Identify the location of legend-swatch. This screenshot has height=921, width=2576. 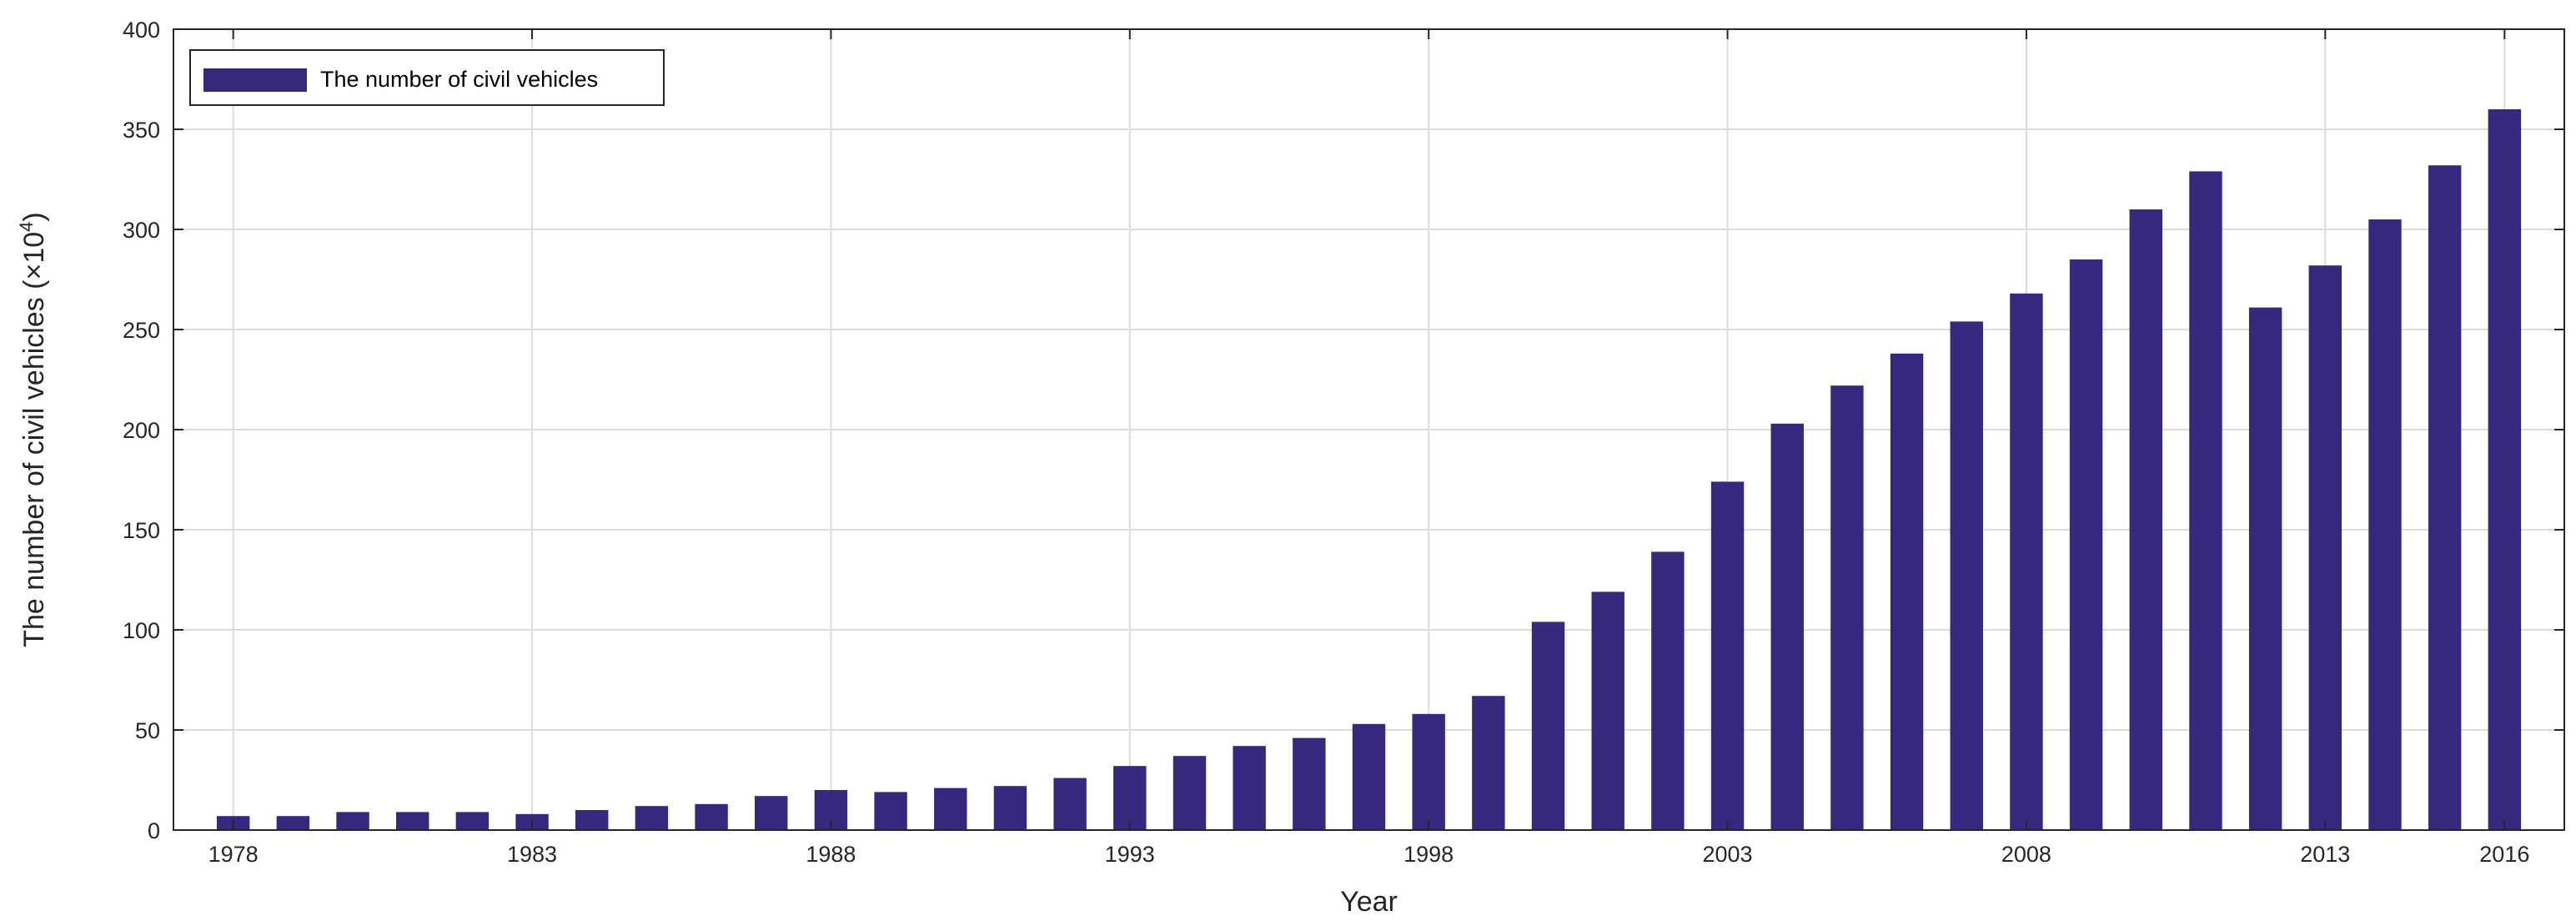
(255, 80).